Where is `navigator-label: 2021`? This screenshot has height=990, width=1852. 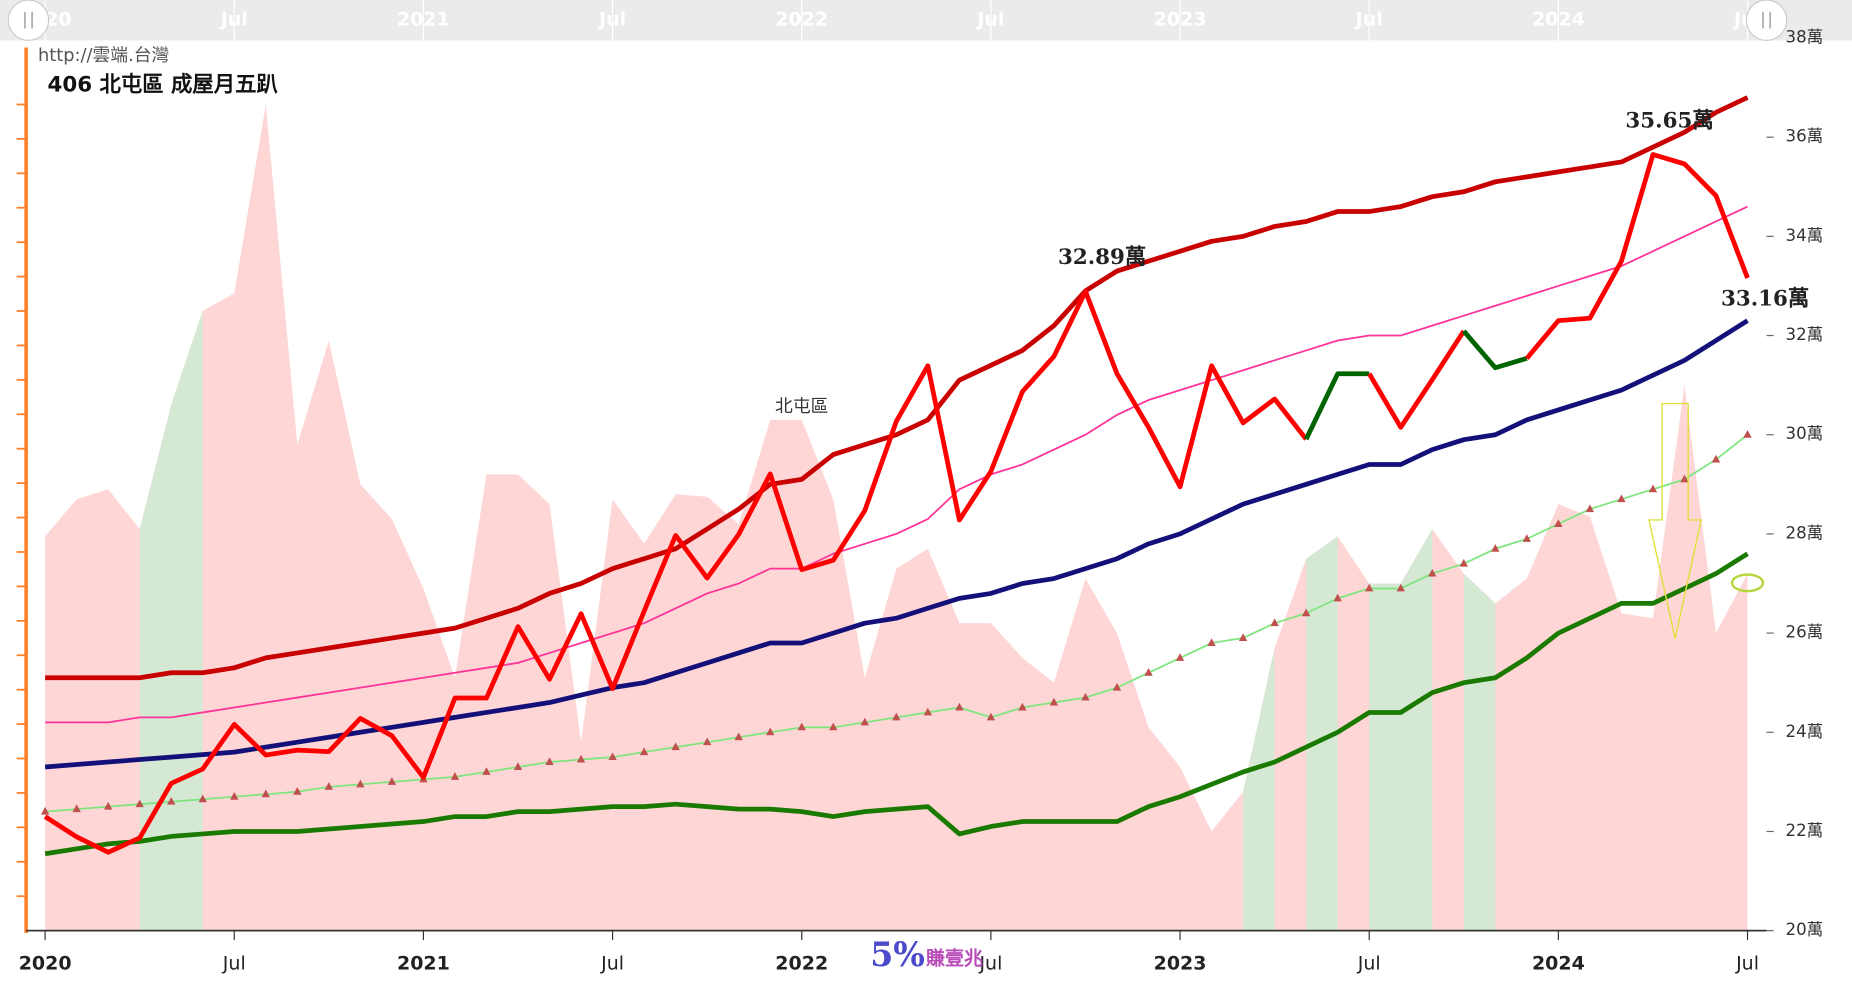 navigator-label: 2021 is located at coordinates (423, 20).